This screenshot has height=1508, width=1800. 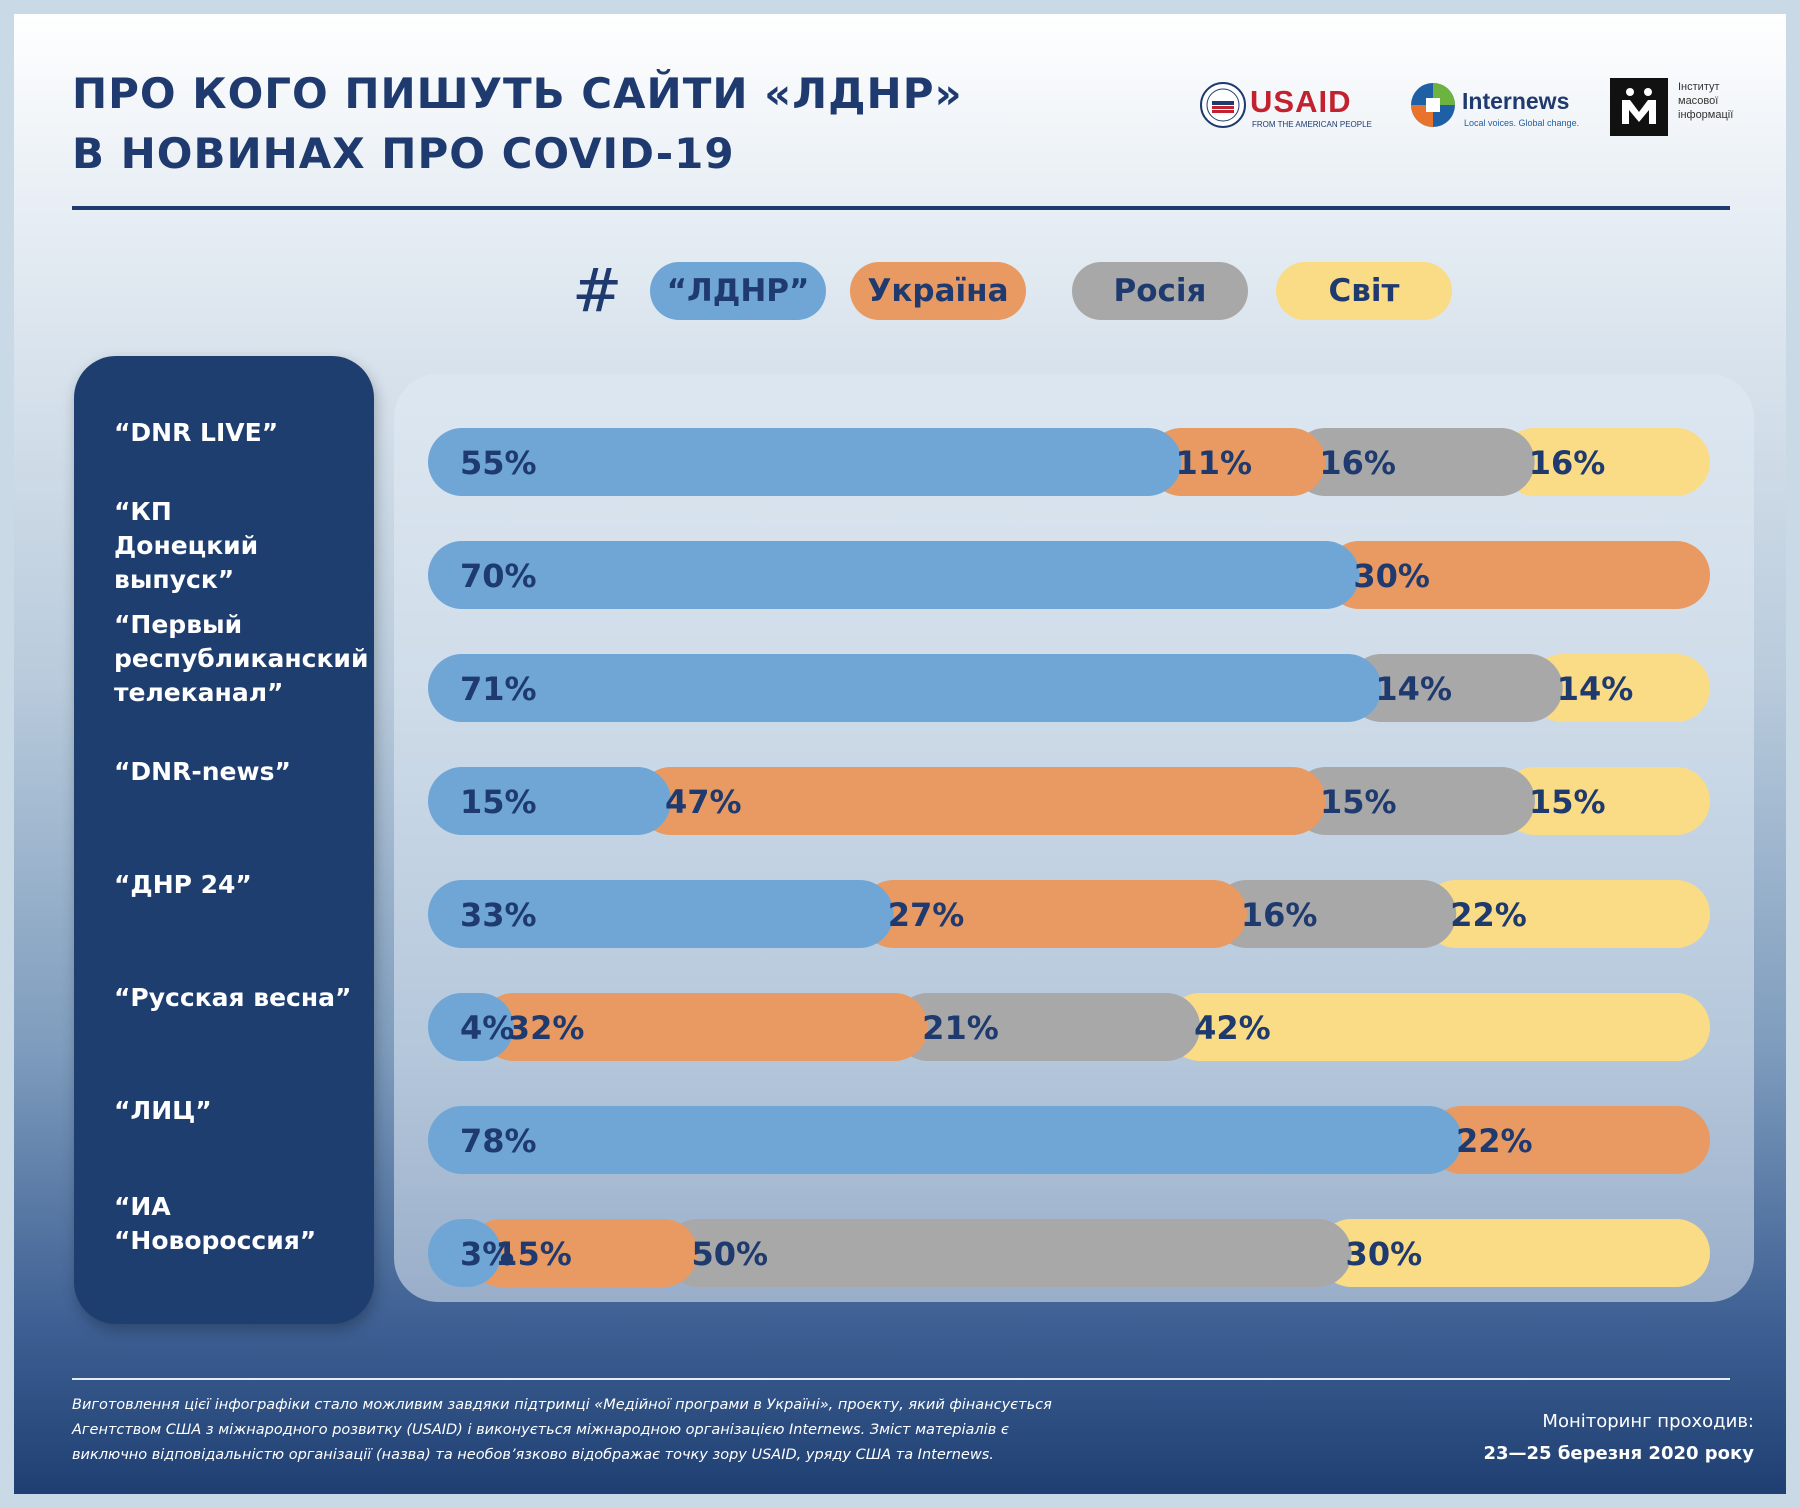 What do you see at coordinates (1522, 123) in the screenshot?
I see `internews-tagline: Local voices. Global change.` at bounding box center [1522, 123].